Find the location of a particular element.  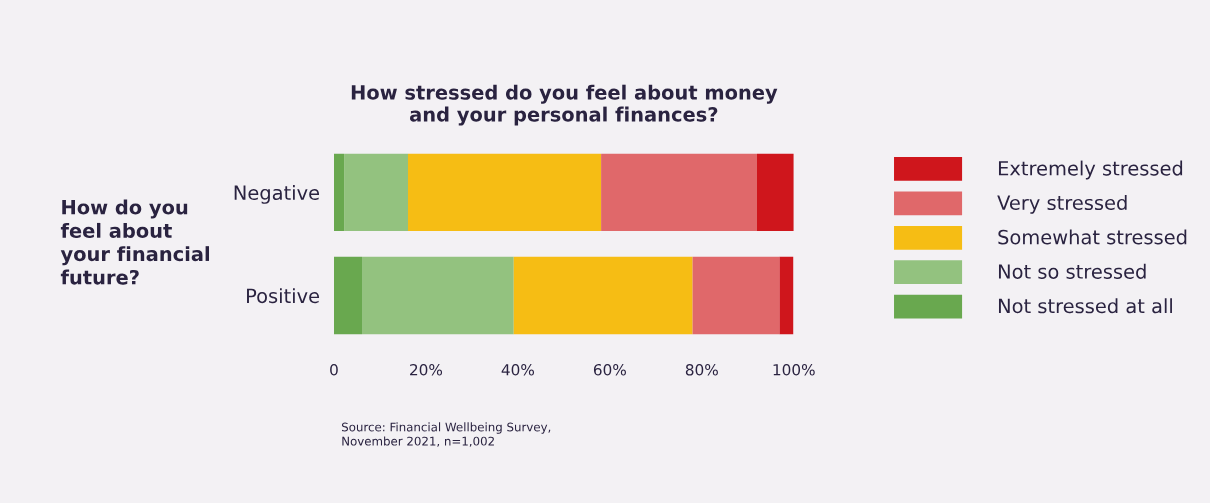

x-tick-label: 60% is located at coordinates (609, 370).